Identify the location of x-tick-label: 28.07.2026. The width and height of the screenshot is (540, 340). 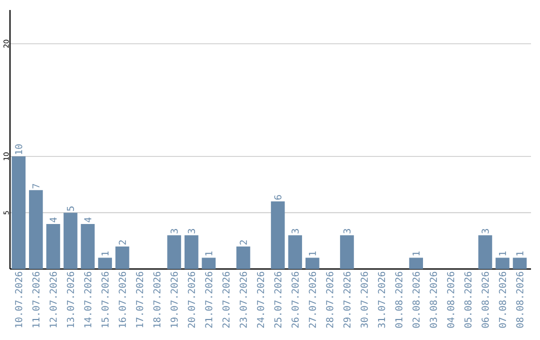
(330, 300).